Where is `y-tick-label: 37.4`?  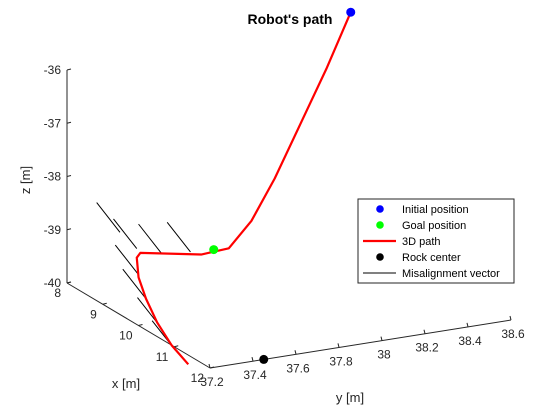 y-tick-label: 37.4 is located at coordinates (255, 375).